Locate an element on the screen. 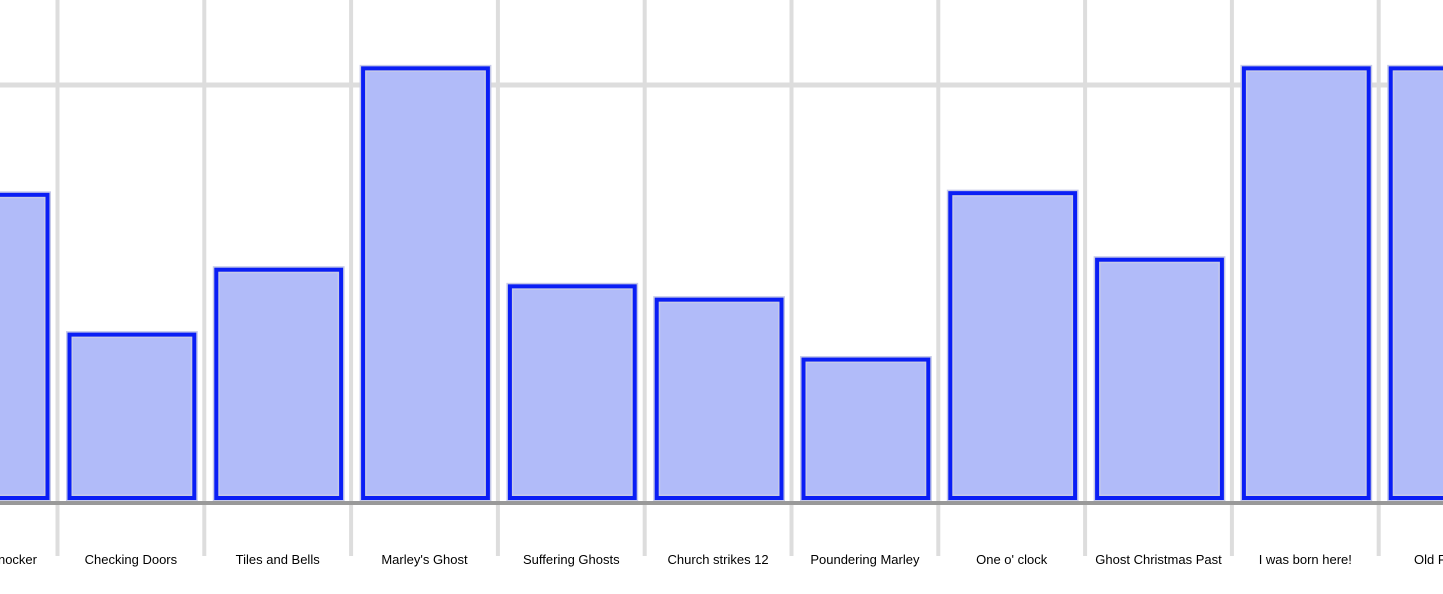 The height and width of the screenshot is (594, 1443). x-tick-label: Tiles and Bells is located at coordinates (278, 559).